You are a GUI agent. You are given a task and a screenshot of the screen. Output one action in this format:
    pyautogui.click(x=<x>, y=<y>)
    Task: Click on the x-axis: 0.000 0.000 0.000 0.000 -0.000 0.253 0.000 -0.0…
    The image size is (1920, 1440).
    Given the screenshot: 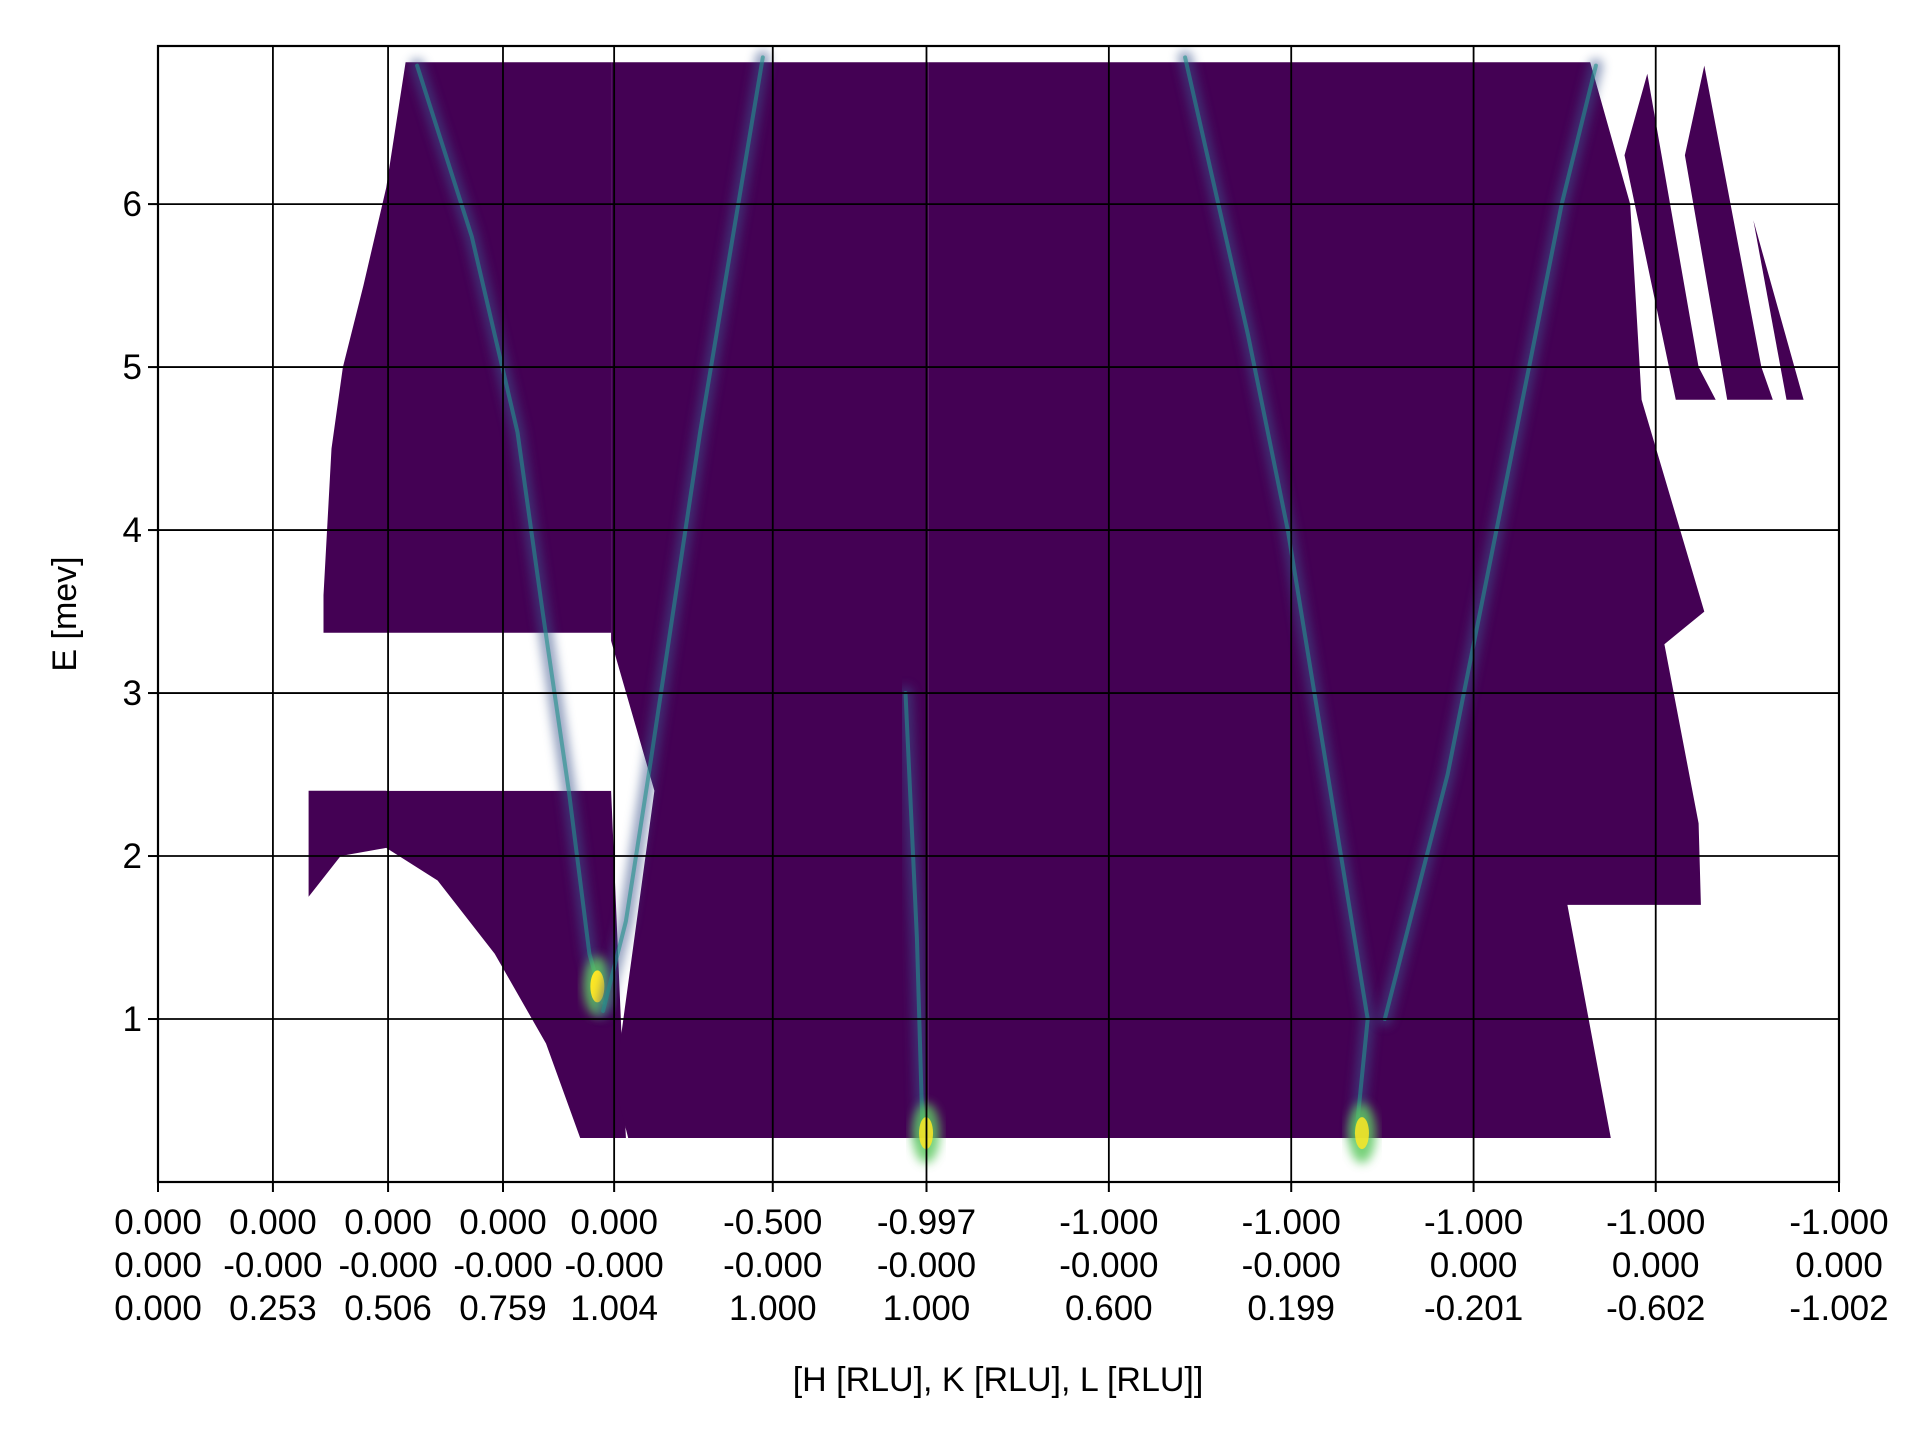 What is the action you would take?
    pyautogui.click(x=1001, y=1255)
    